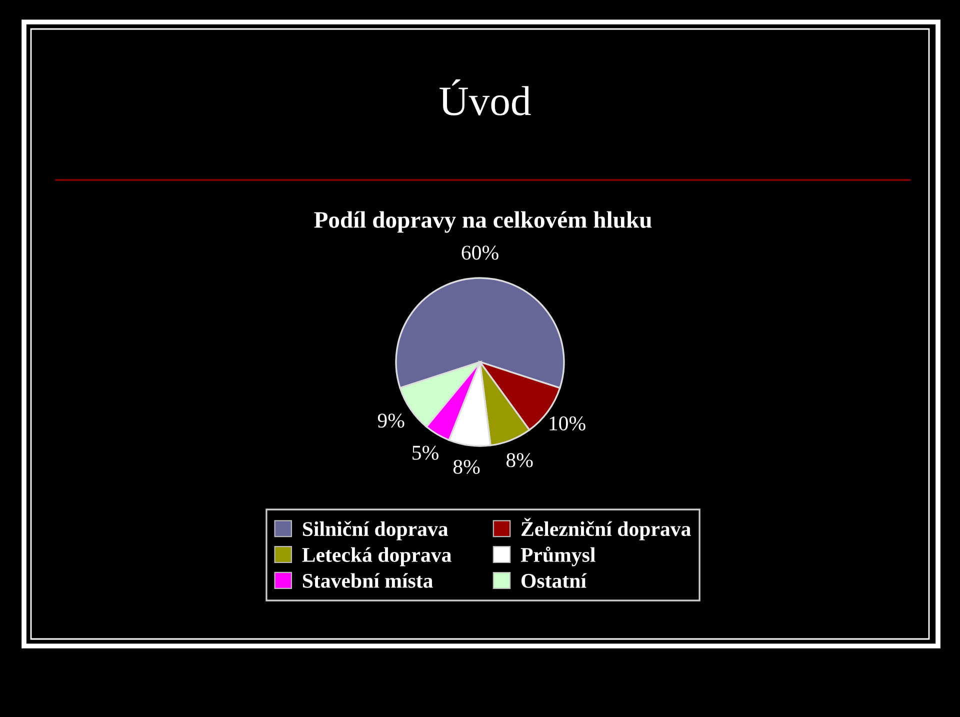  I want to click on legend-label: Průmysl, so click(558, 556).